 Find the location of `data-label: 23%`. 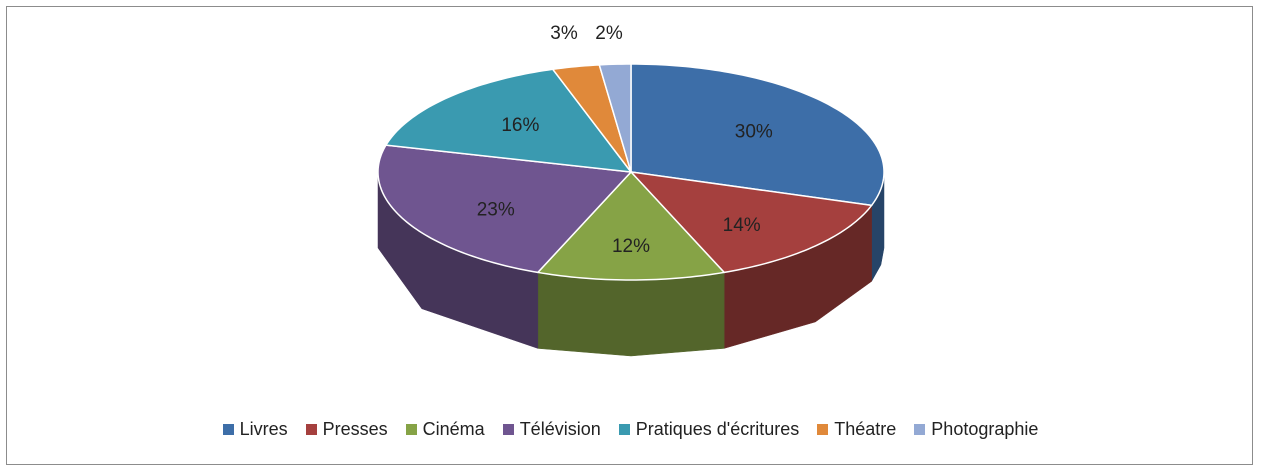

data-label: 23% is located at coordinates (496, 209).